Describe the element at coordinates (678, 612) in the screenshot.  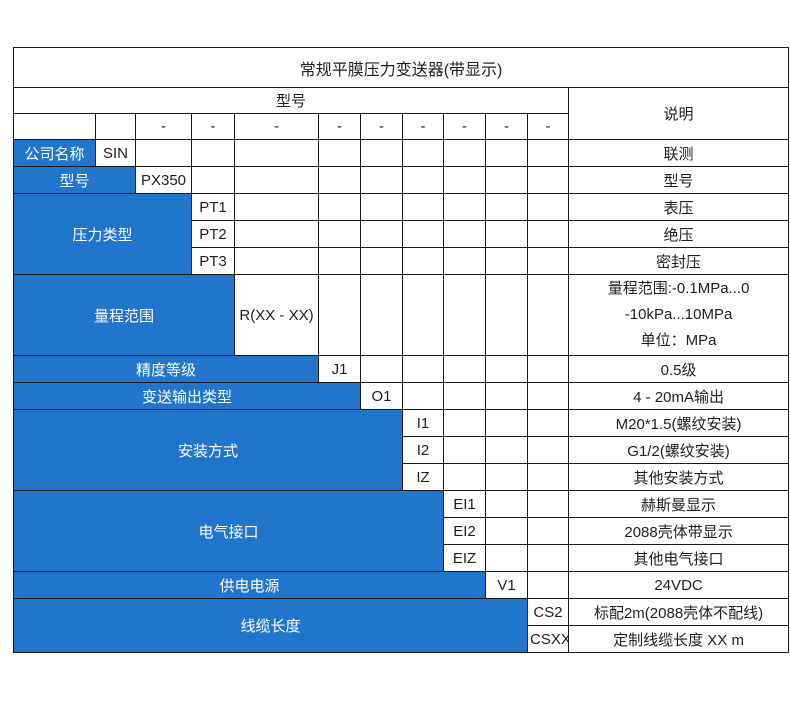
I see `desc-cell-cs2: 标配2m(2088壳体不配线)` at that location.